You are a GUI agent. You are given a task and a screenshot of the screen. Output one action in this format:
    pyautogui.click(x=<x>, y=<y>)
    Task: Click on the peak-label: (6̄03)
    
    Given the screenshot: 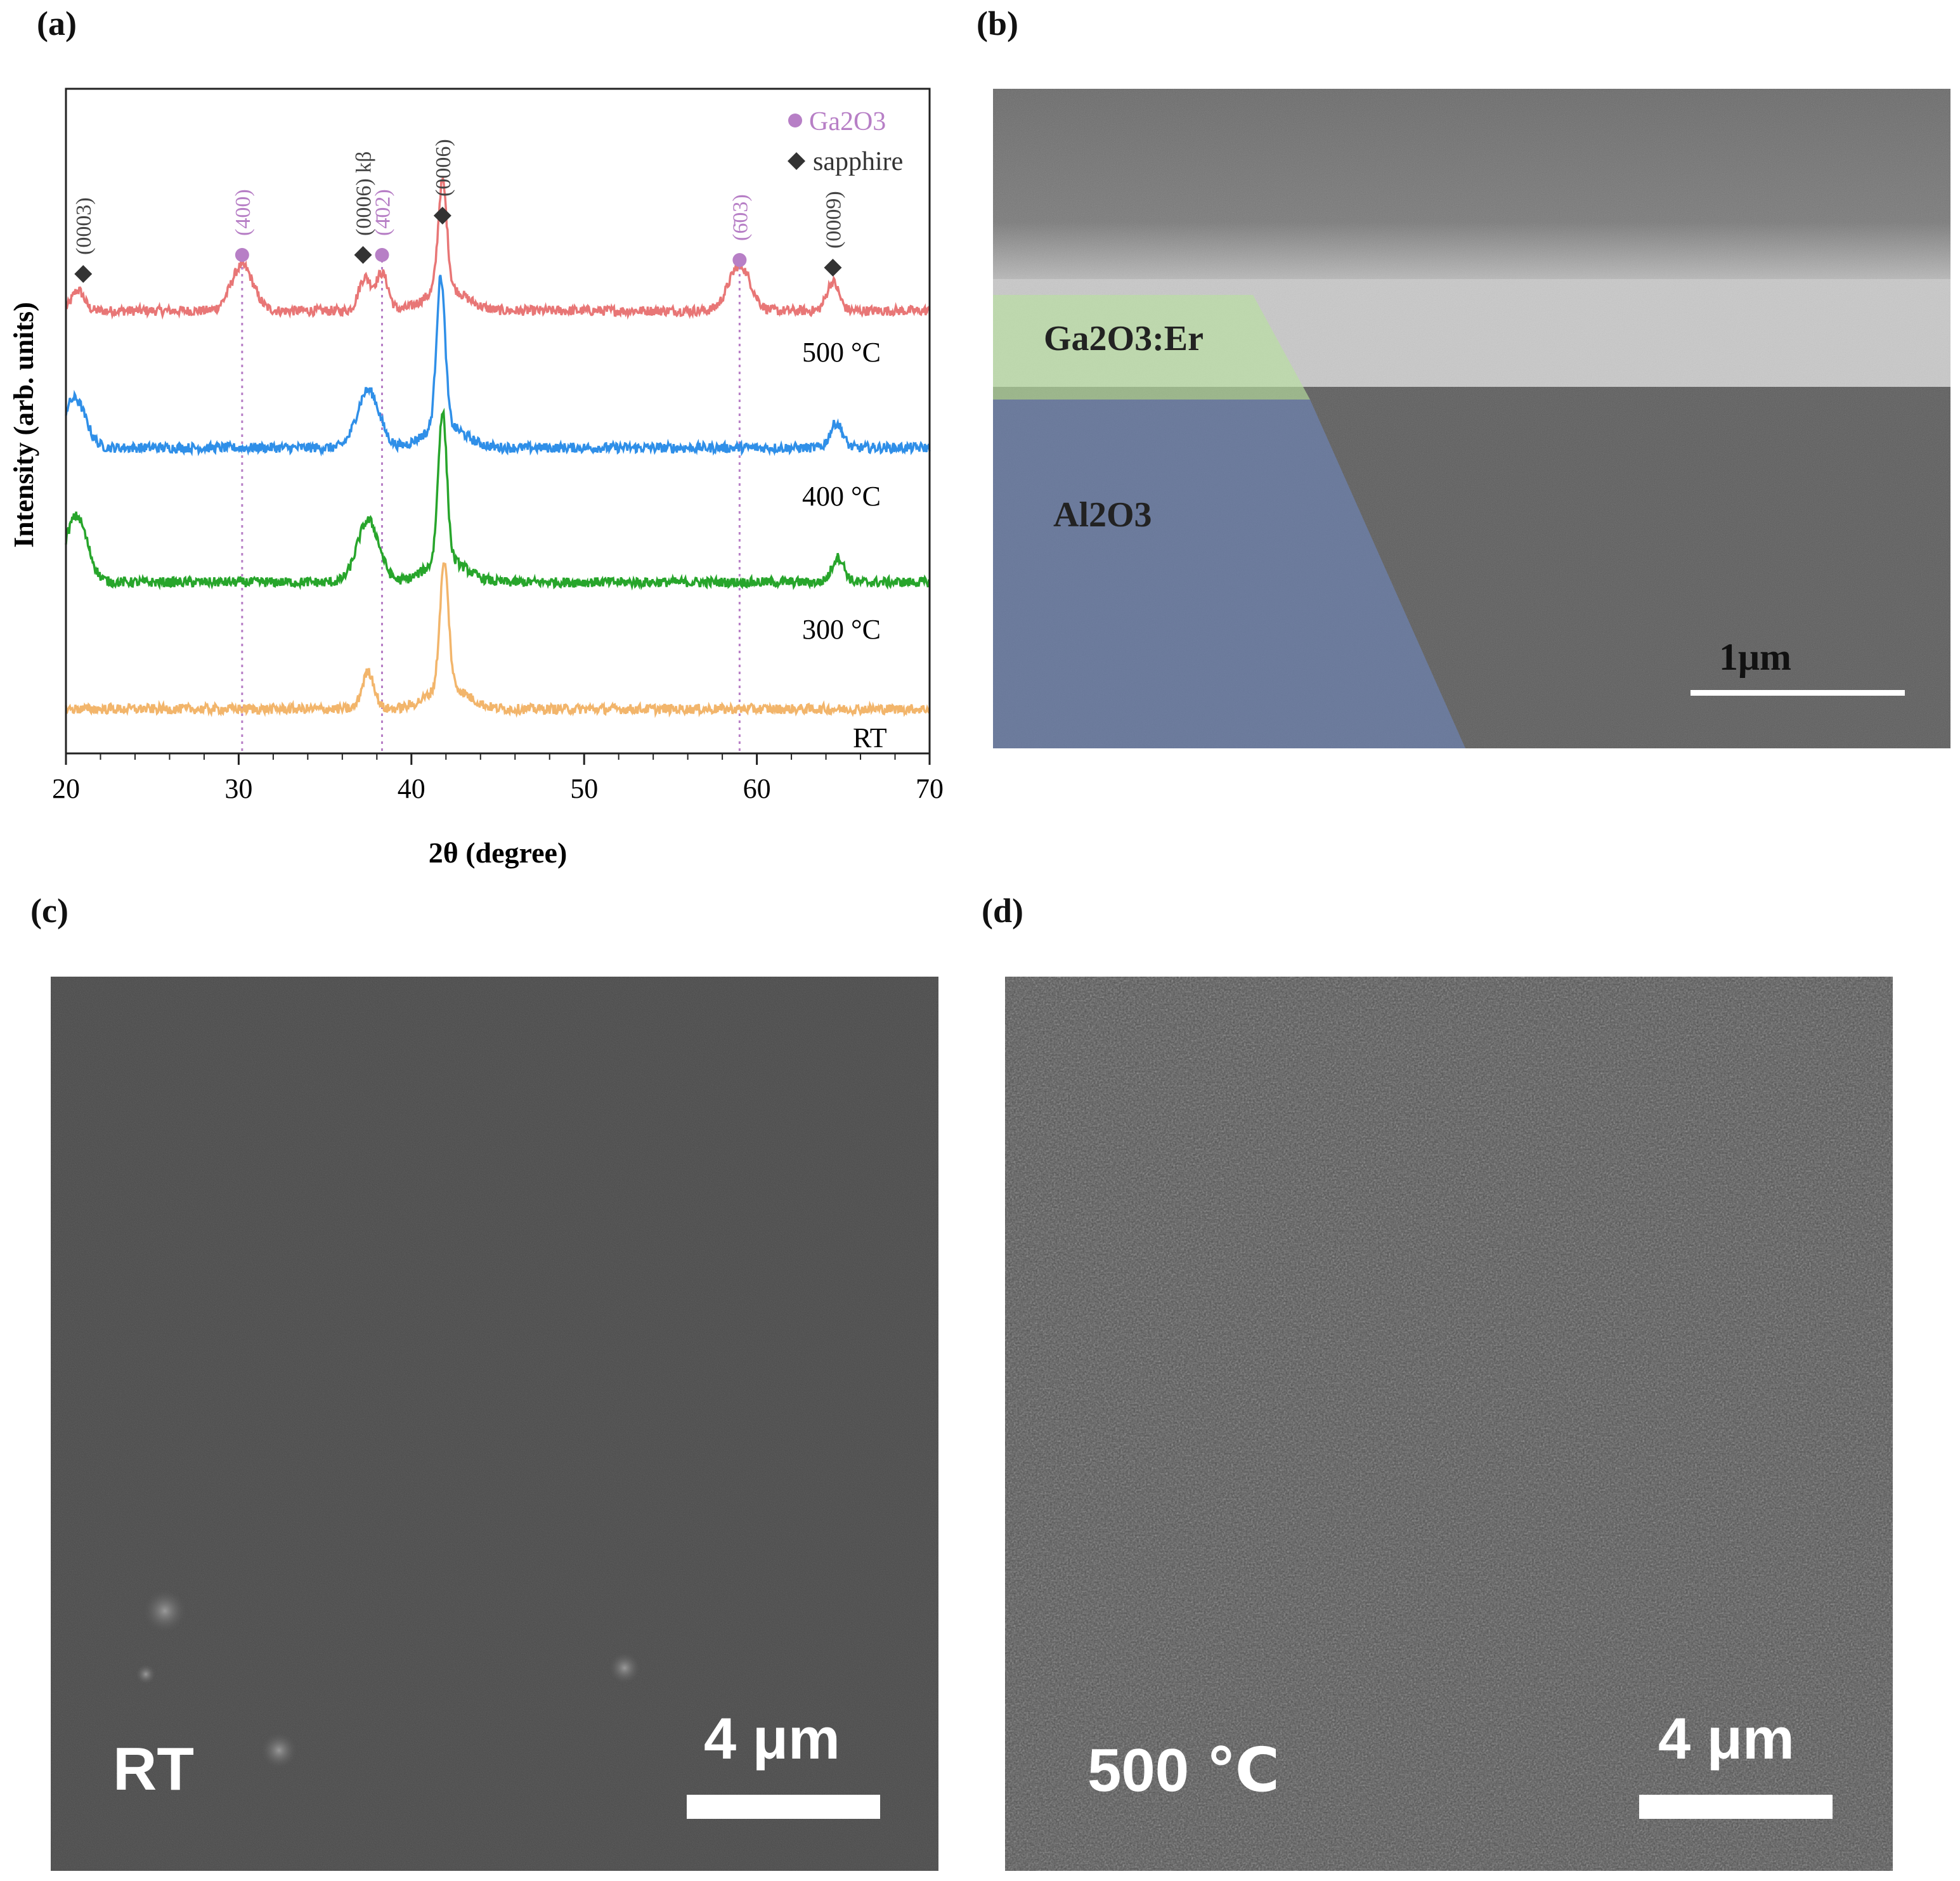 What is the action you would take?
    pyautogui.click(x=740, y=217)
    